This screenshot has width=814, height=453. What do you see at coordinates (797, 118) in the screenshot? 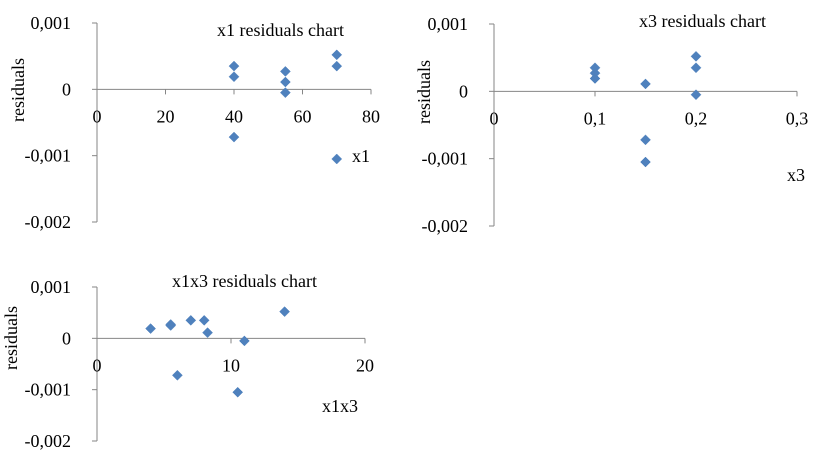
I see `x-tick-label: 0,3` at bounding box center [797, 118].